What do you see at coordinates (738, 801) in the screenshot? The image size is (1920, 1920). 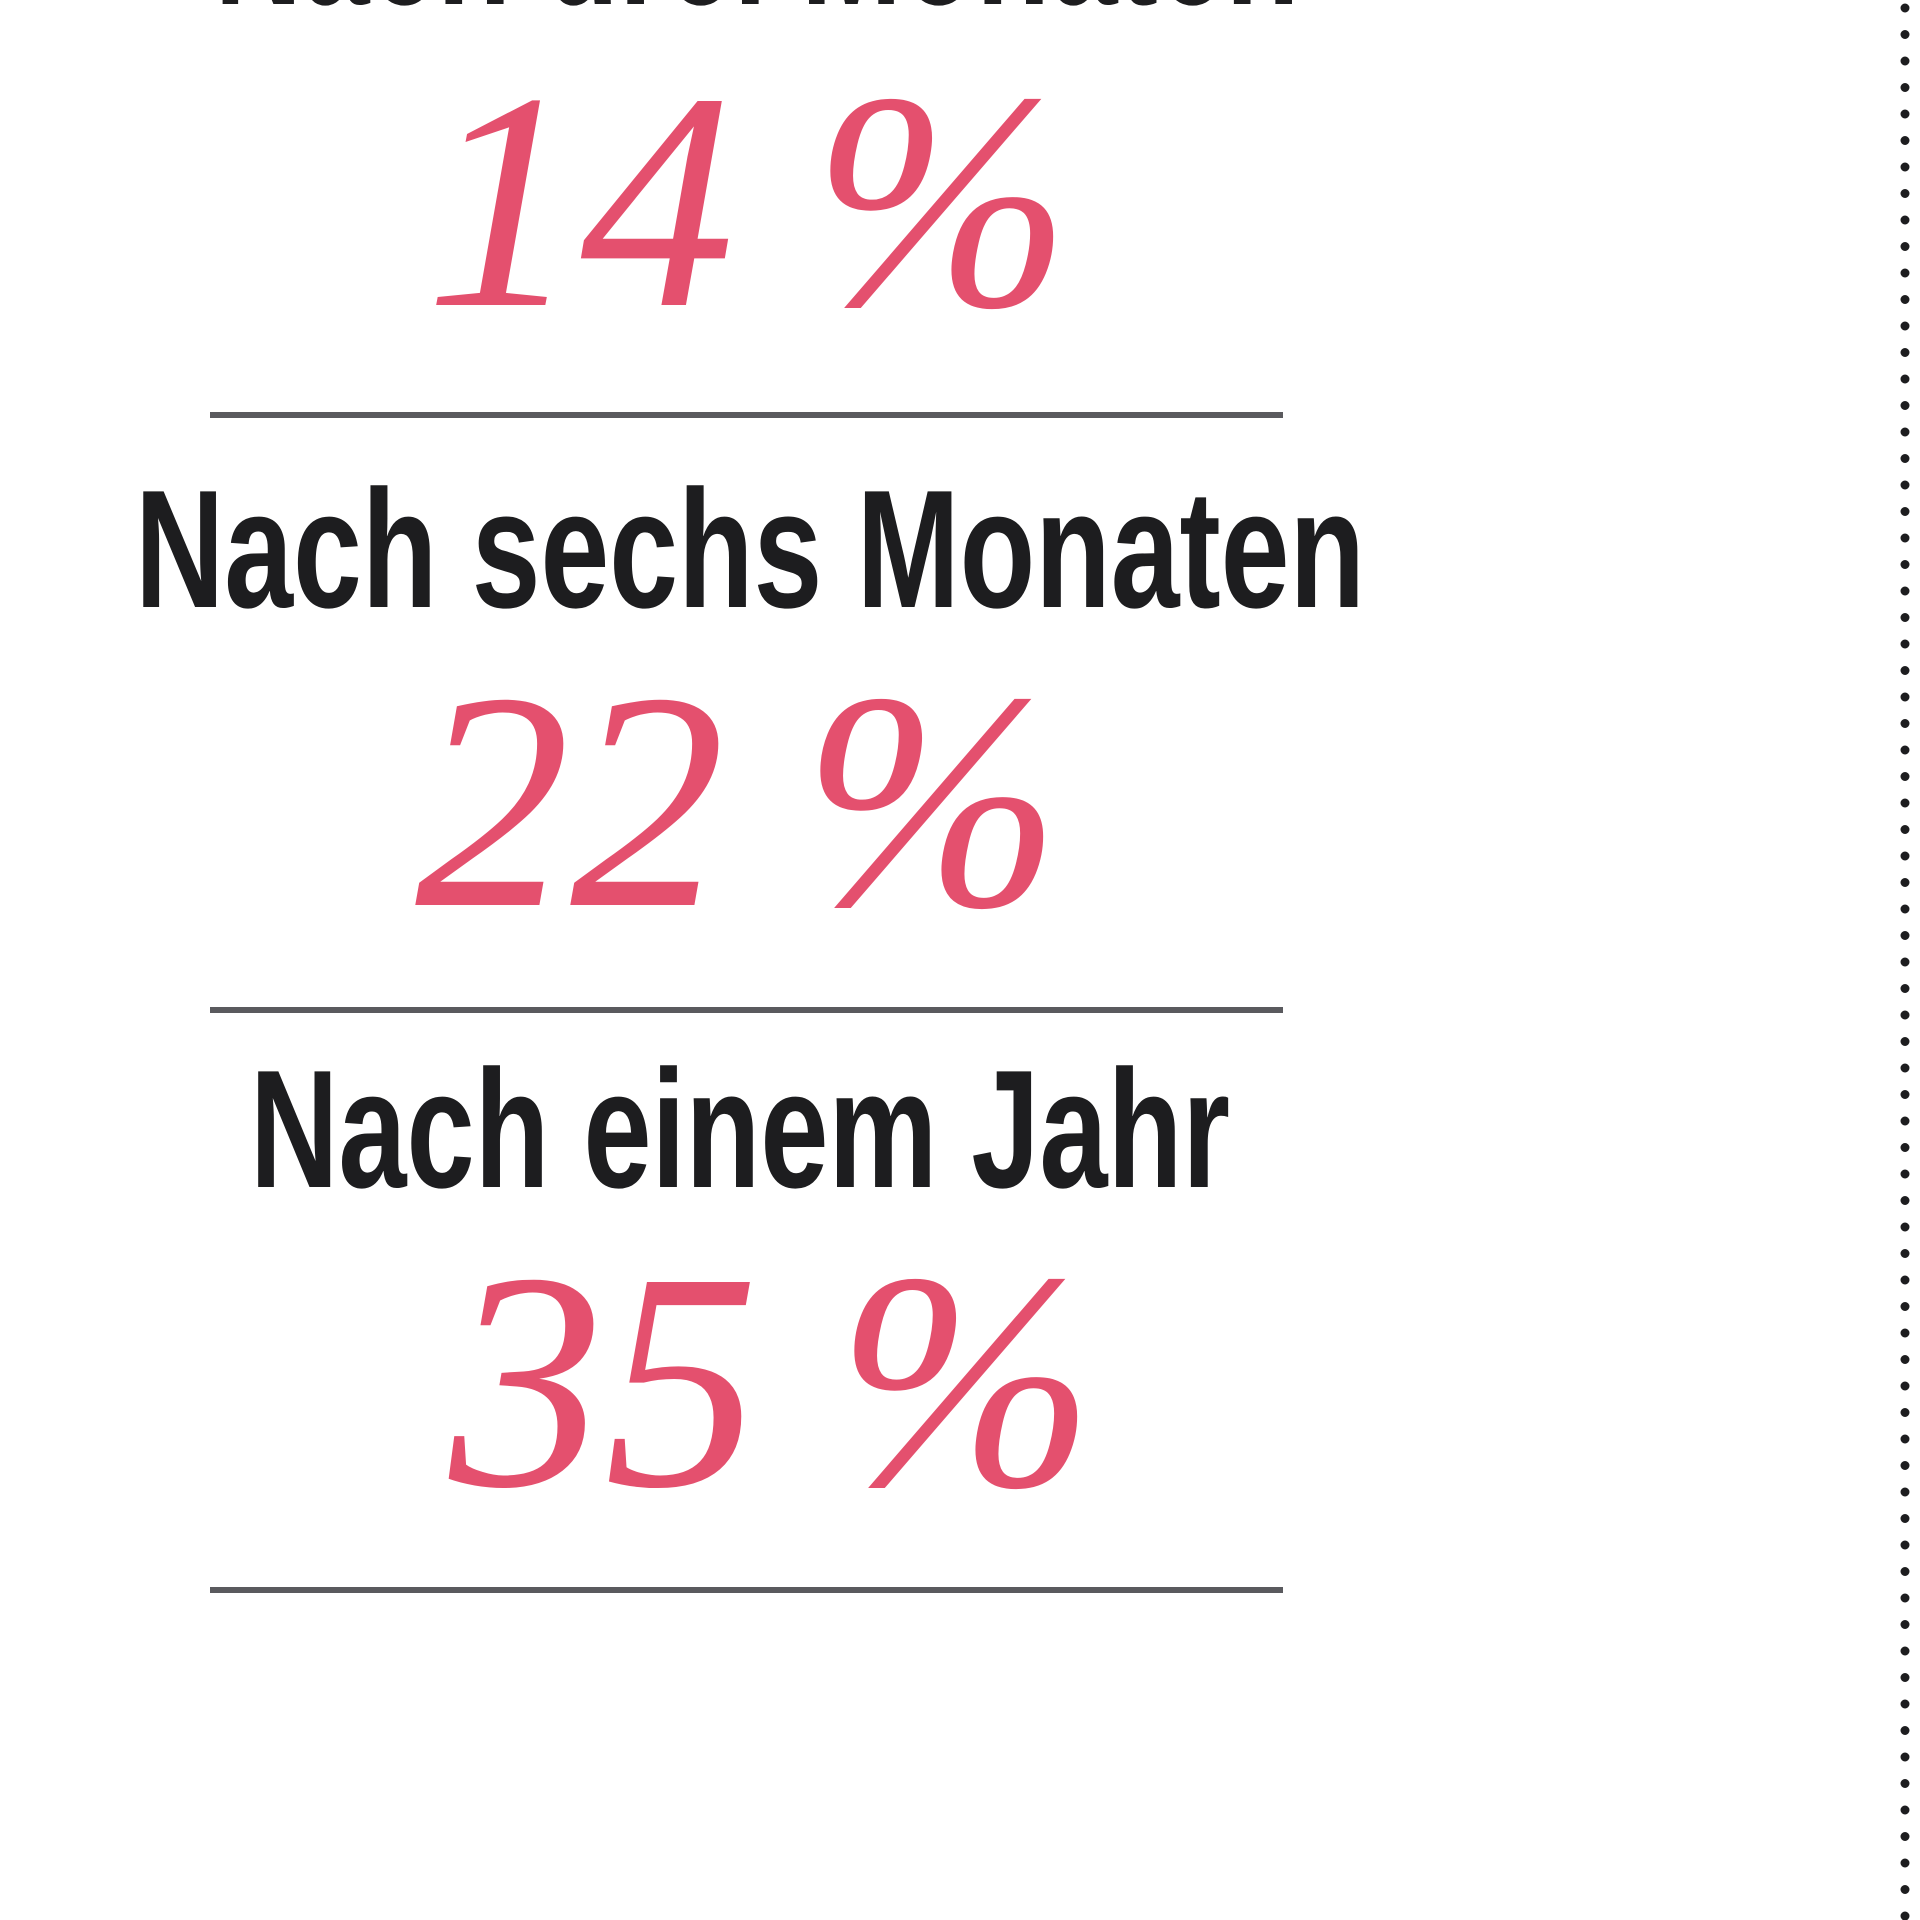 I see `section-value: 22 %` at bounding box center [738, 801].